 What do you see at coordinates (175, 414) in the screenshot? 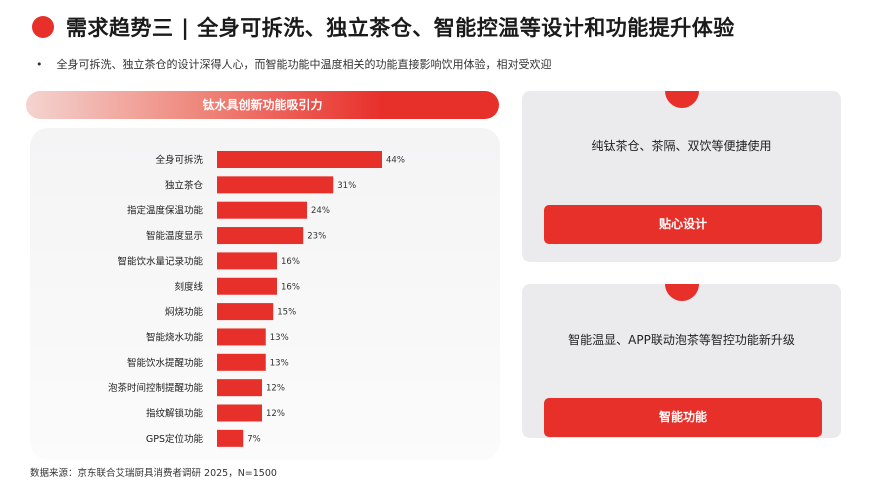
I see `category-label: 指纹解锁功能` at bounding box center [175, 414].